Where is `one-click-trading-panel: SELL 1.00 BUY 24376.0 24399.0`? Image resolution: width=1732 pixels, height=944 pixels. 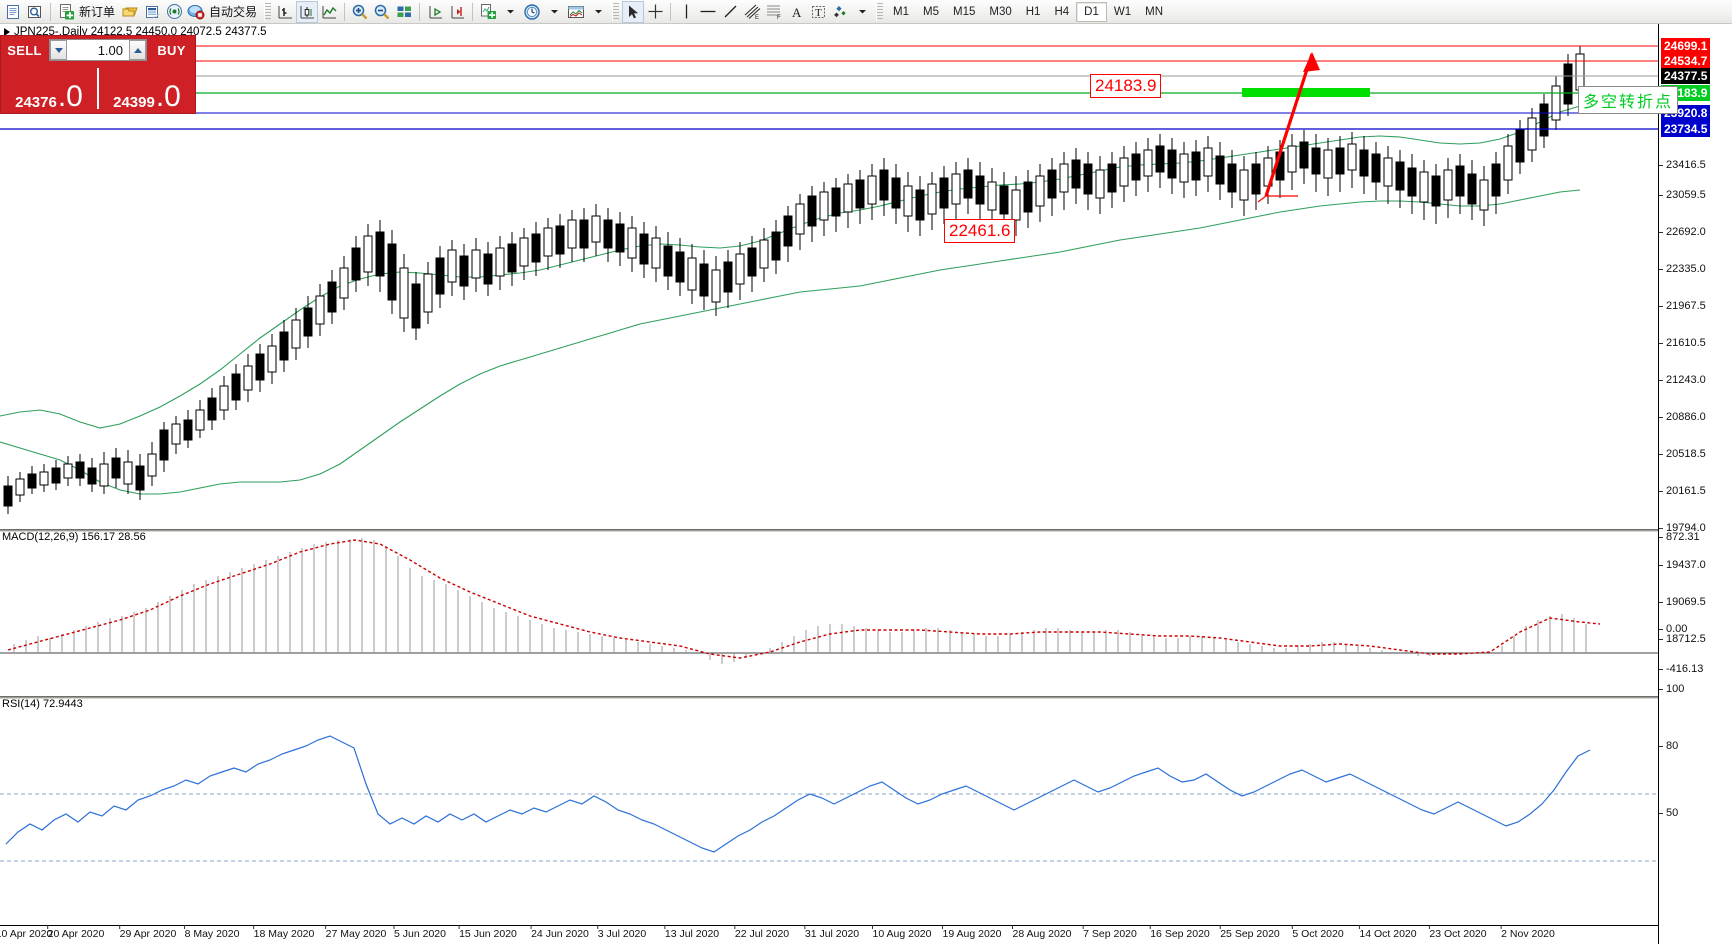
one-click-trading-panel: SELL 1.00 BUY 24376.0 24399.0 is located at coordinates (98, 74).